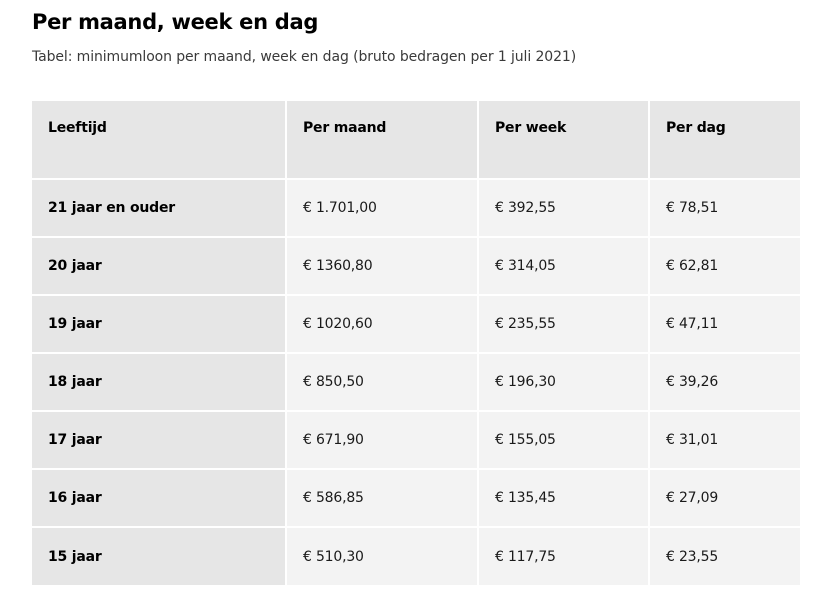 The height and width of the screenshot is (607, 839). I want to click on per-week-cell: € 155,05, so click(563, 440).